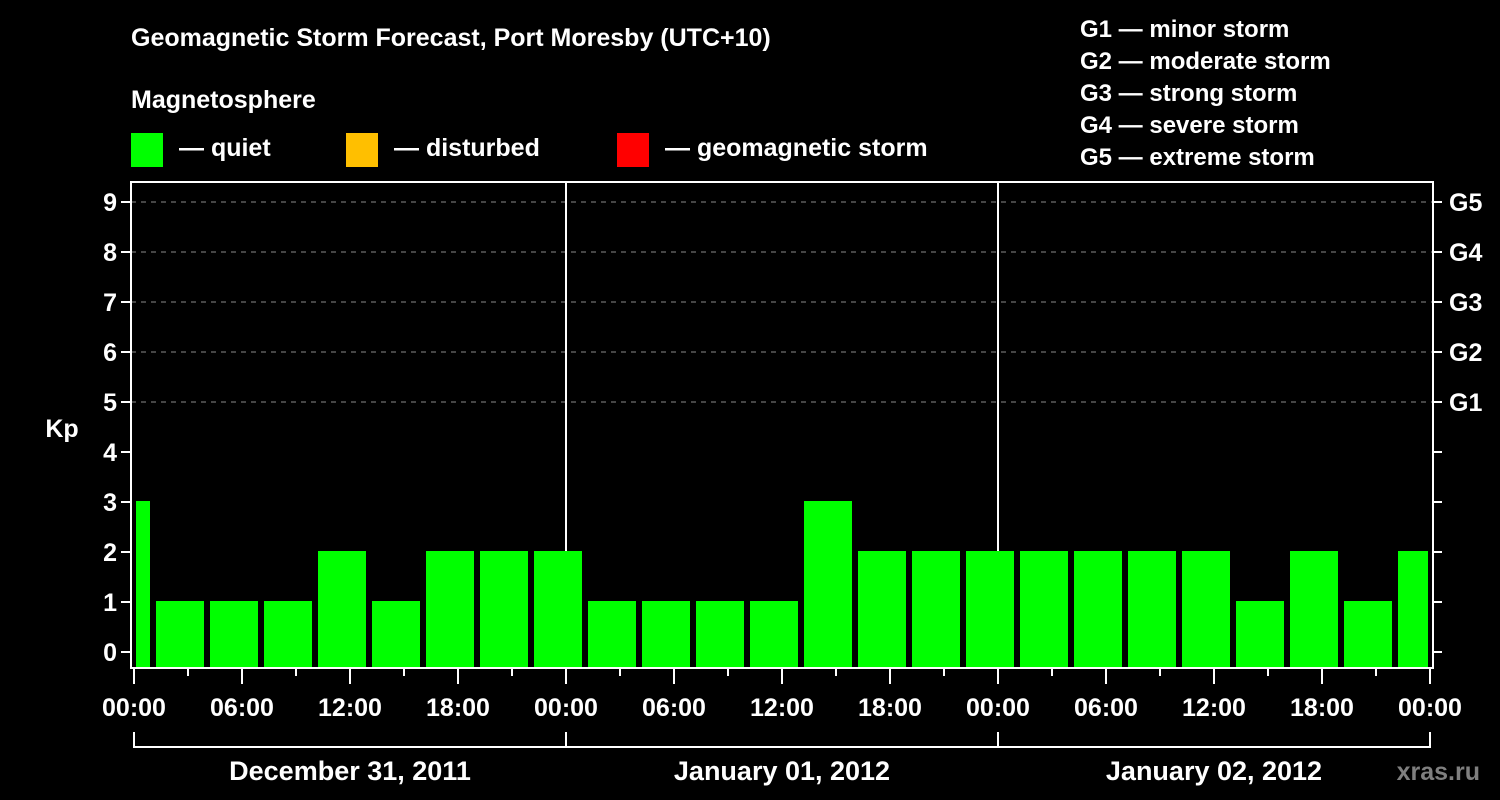 Image resolution: width=1500 pixels, height=800 pixels. What do you see at coordinates (1465, 203) in the screenshot?
I see `g-scale-label: G5` at bounding box center [1465, 203].